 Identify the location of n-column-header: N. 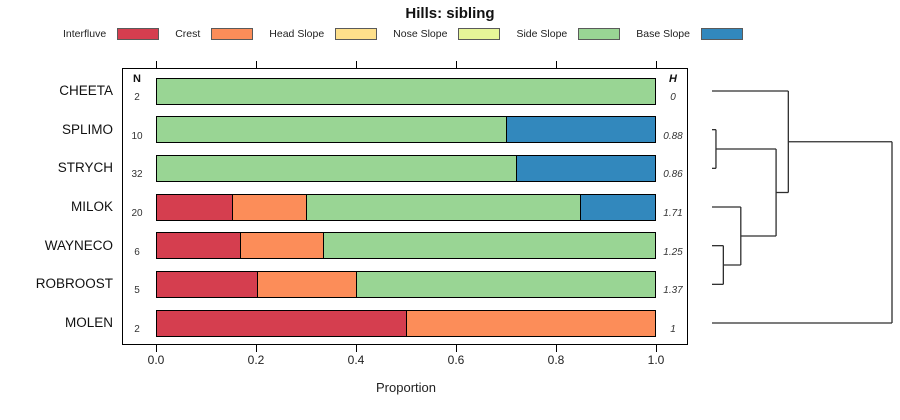
(137, 79).